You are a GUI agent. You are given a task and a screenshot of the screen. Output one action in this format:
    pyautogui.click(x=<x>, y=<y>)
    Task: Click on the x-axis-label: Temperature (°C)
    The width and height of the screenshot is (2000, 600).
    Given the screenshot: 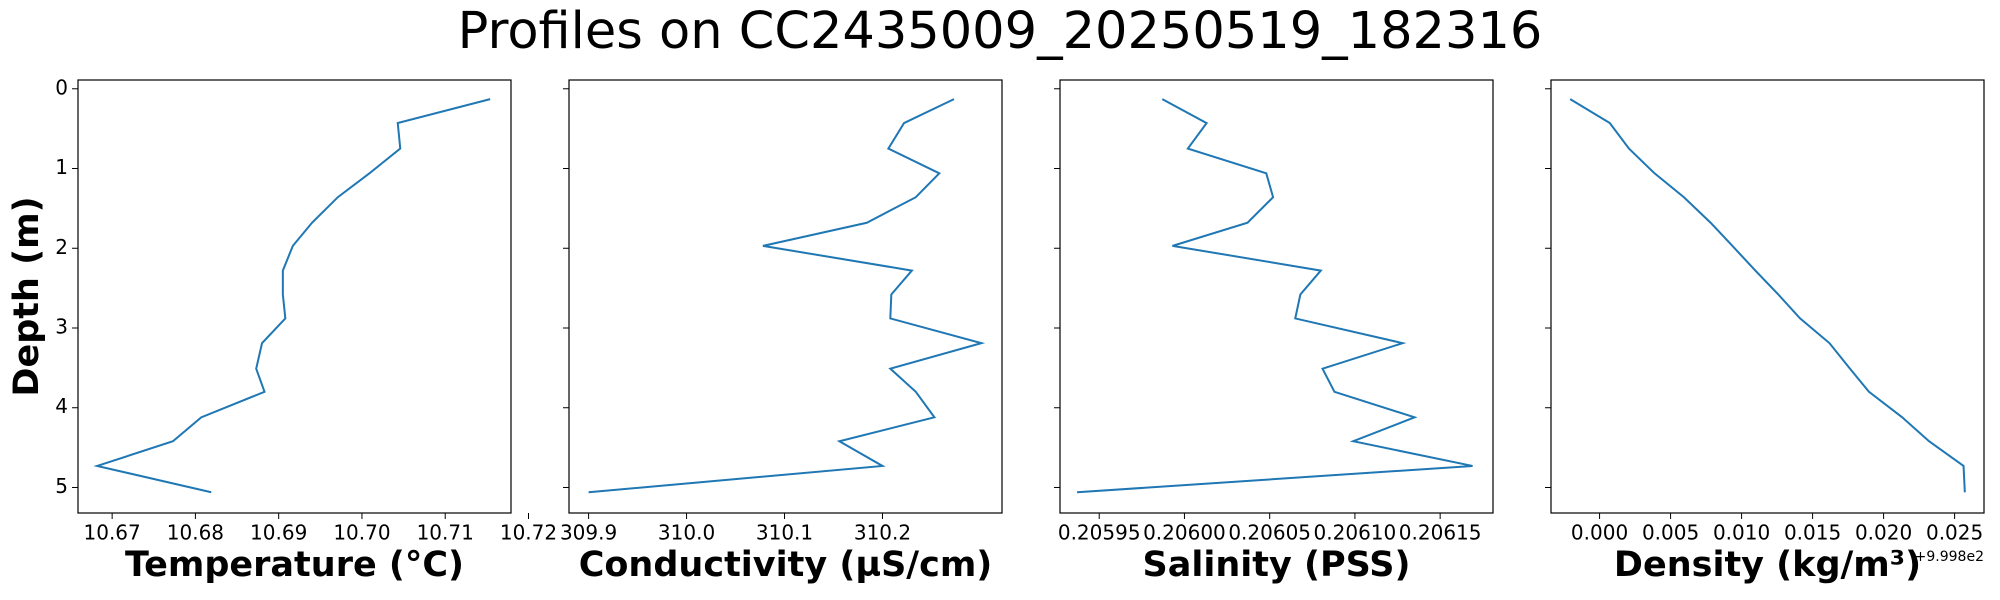 What is the action you would take?
    pyautogui.click(x=294, y=565)
    